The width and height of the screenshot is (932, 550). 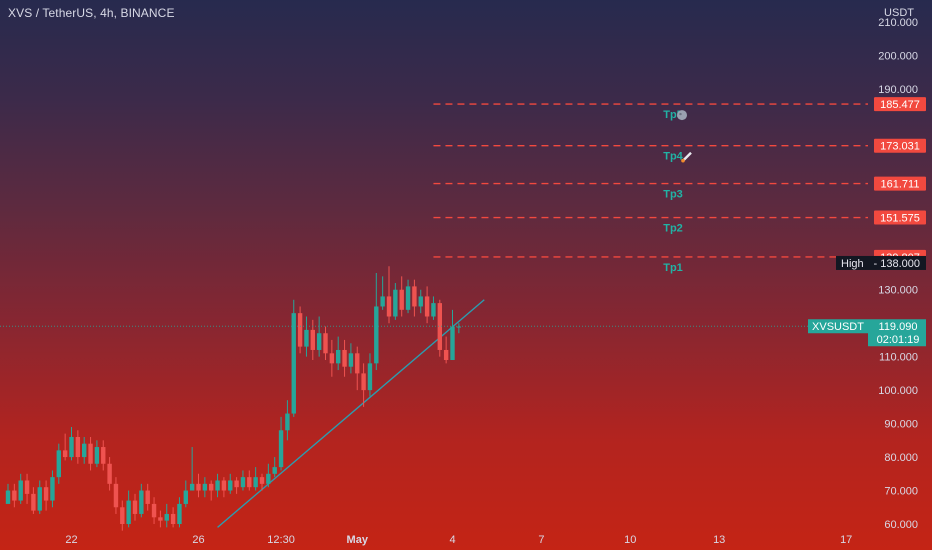 I want to click on target-label: Tp3, so click(x=673, y=195).